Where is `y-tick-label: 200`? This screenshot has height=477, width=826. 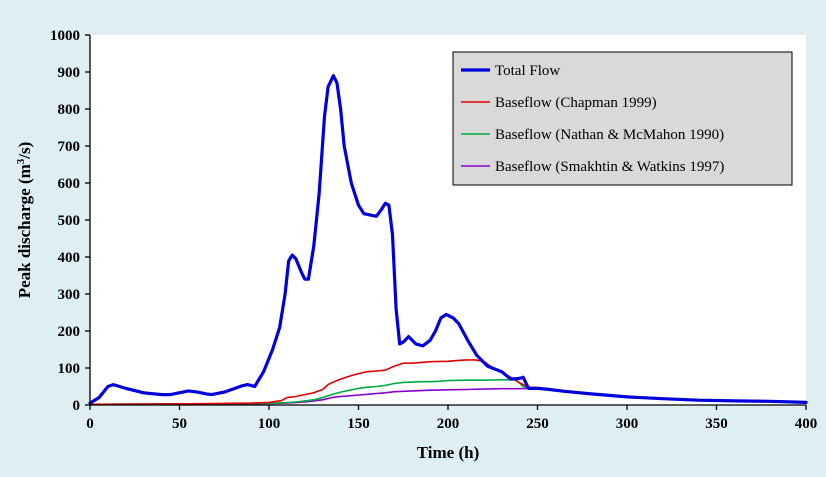 y-tick-label: 200 is located at coordinates (69, 332).